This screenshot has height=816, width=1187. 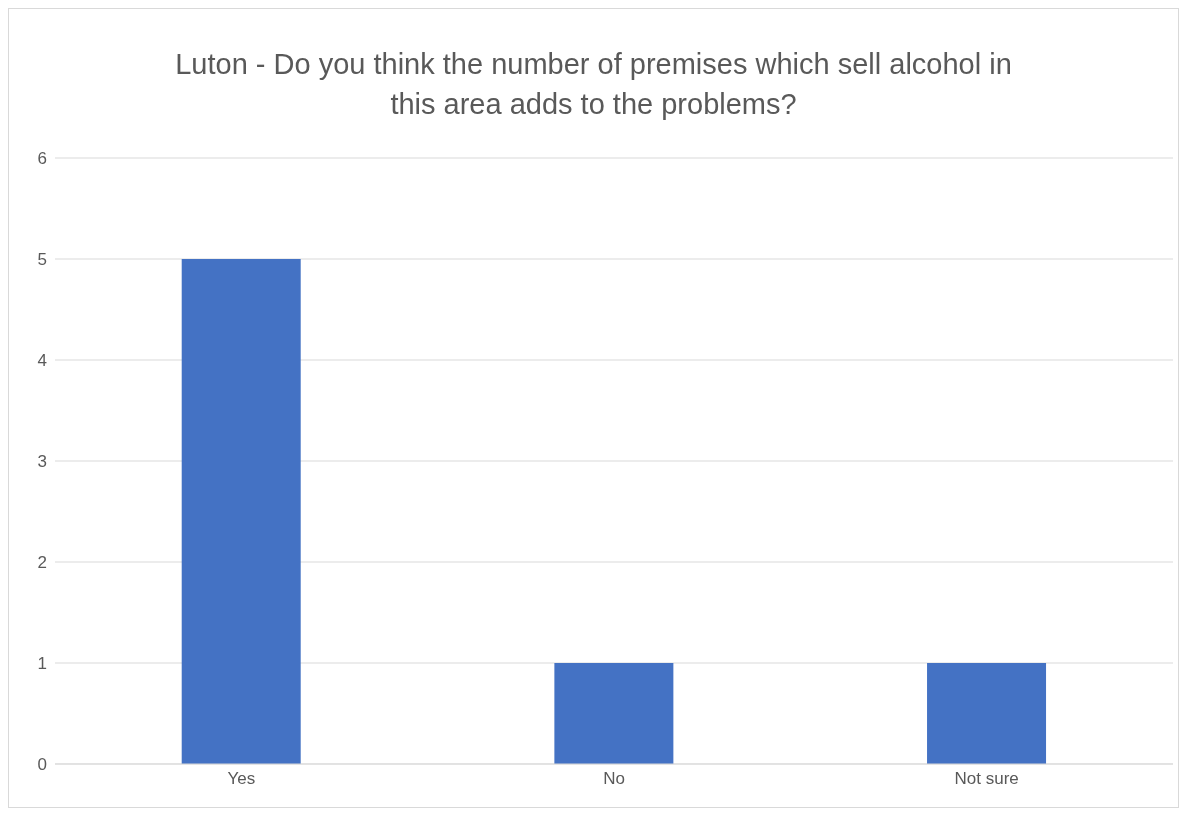 I want to click on y-tick-label: 0, so click(x=42, y=765).